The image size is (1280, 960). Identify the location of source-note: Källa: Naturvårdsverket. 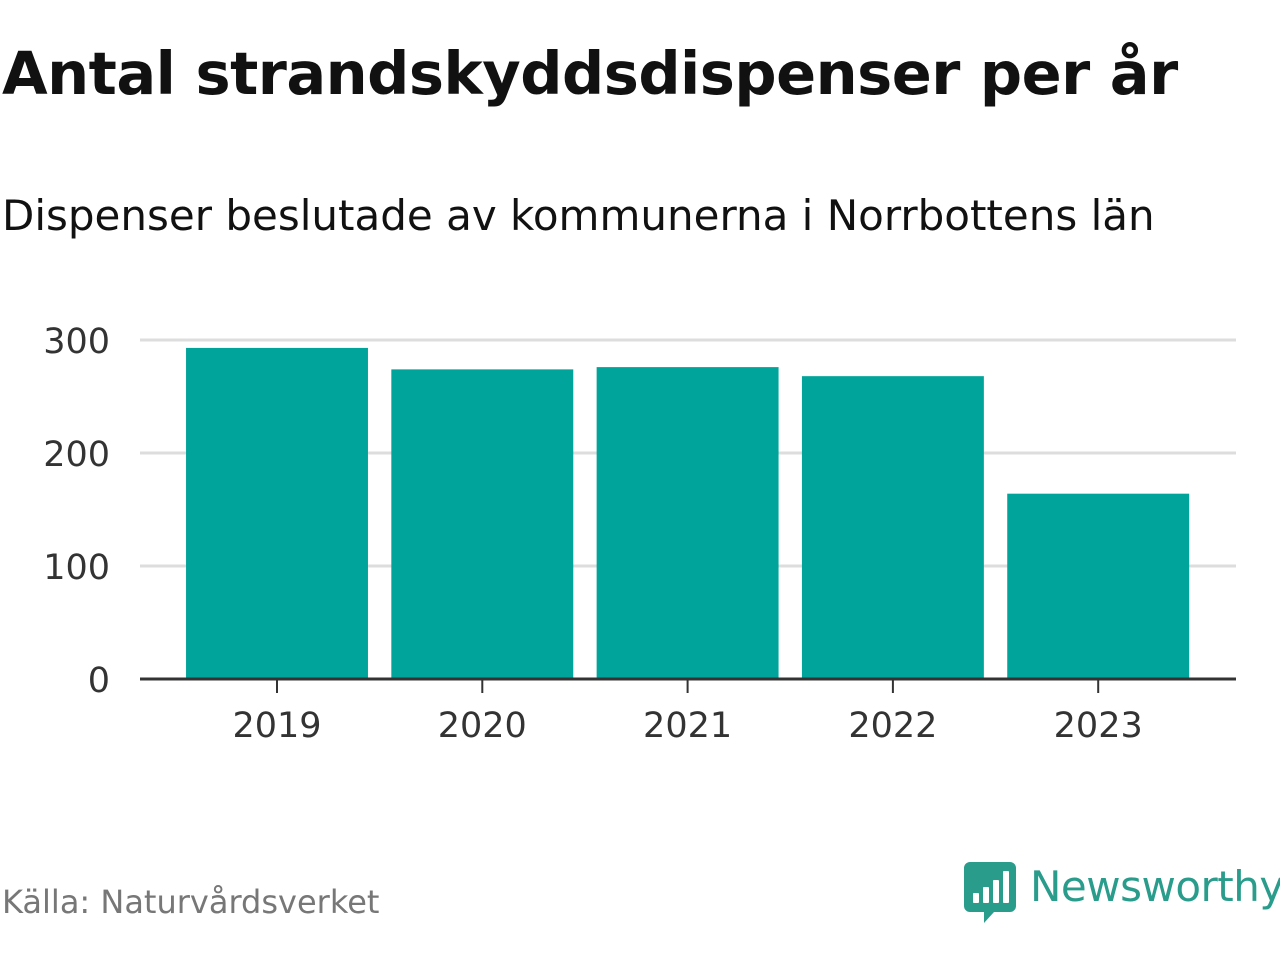
(191, 902).